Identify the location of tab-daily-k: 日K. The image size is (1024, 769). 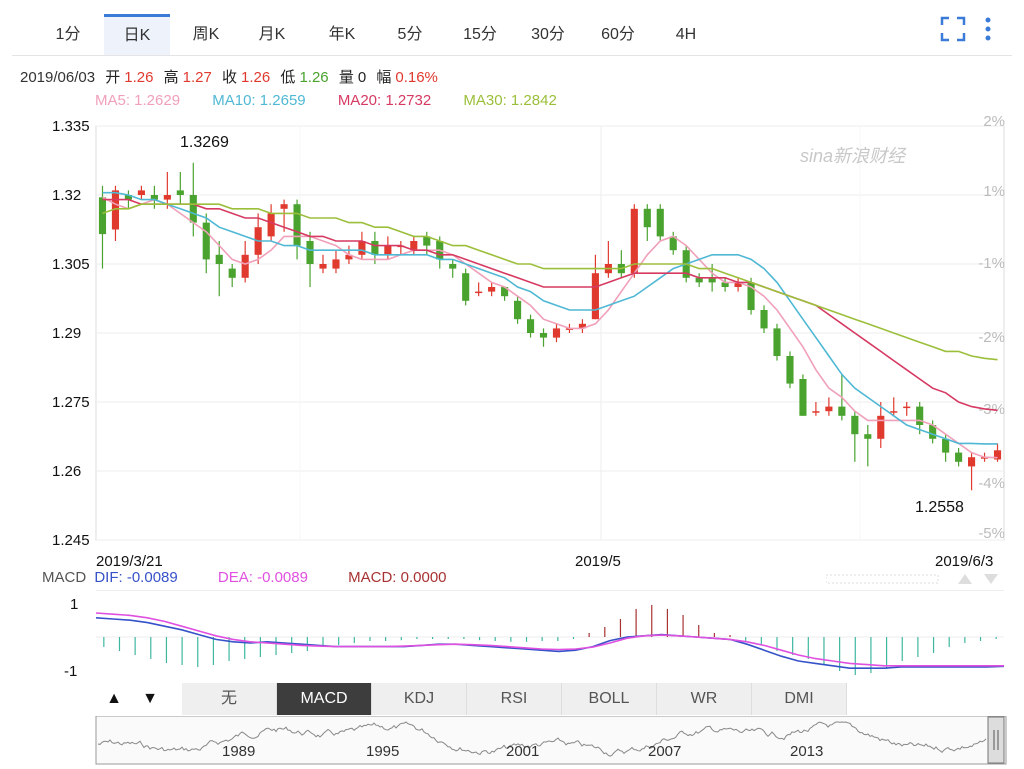
(137, 34).